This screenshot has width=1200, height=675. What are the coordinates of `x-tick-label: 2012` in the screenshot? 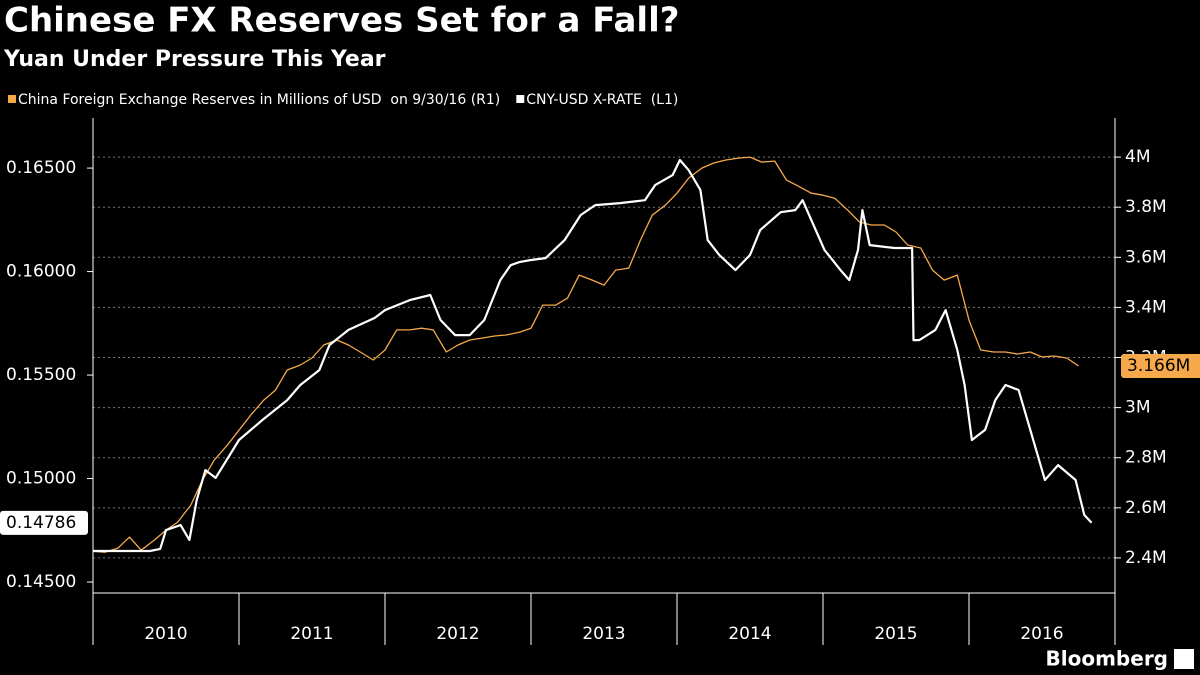 It's located at (457, 634).